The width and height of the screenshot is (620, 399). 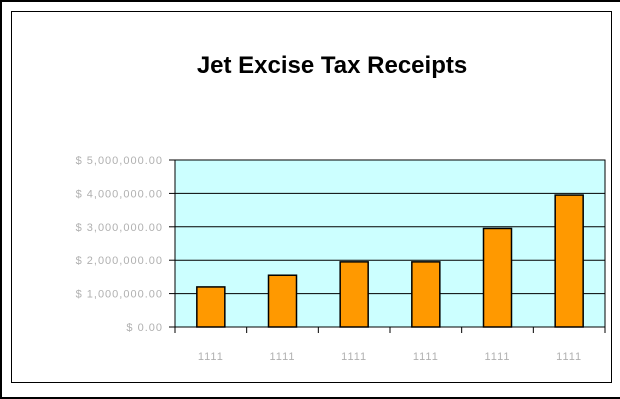 What do you see at coordinates (332, 65) in the screenshot?
I see `chart-title: Jet Excise Tax Receipts` at bounding box center [332, 65].